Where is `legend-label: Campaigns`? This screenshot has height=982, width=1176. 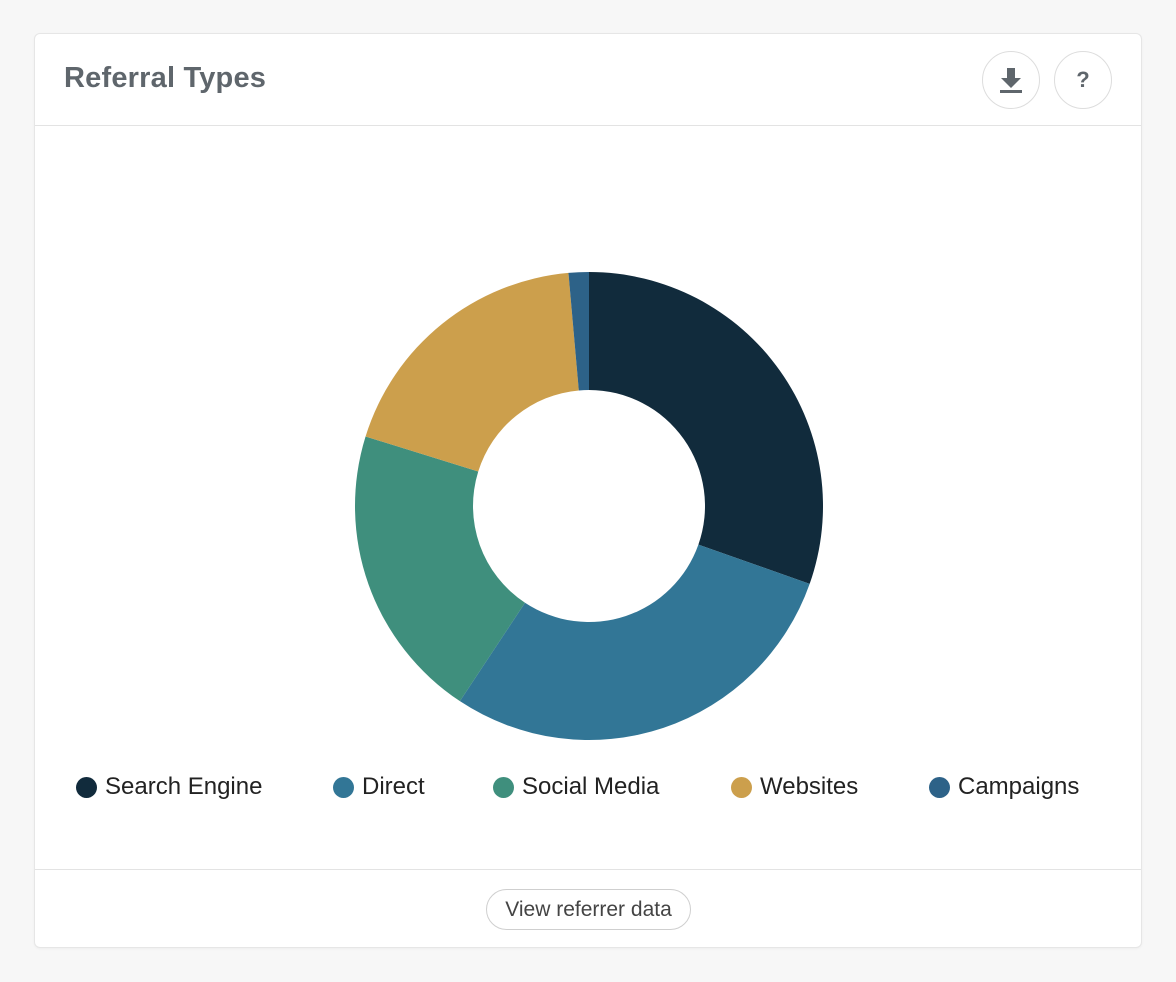 legend-label: Campaigns is located at coordinates (1019, 786).